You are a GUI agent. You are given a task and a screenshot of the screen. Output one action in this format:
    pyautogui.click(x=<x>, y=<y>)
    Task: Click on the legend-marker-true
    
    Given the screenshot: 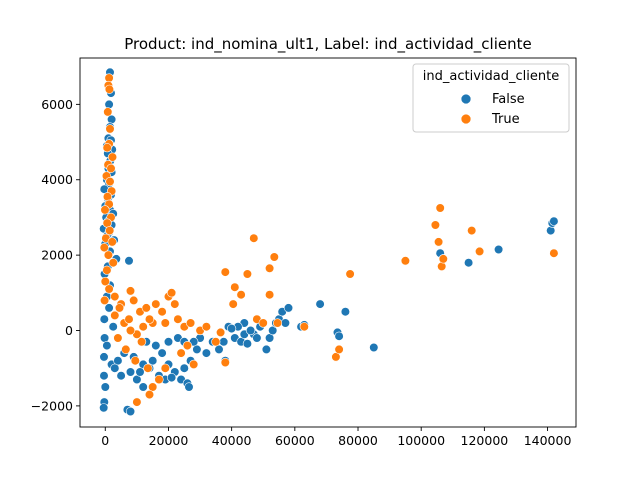 What is the action you would take?
    pyautogui.click(x=466, y=119)
    